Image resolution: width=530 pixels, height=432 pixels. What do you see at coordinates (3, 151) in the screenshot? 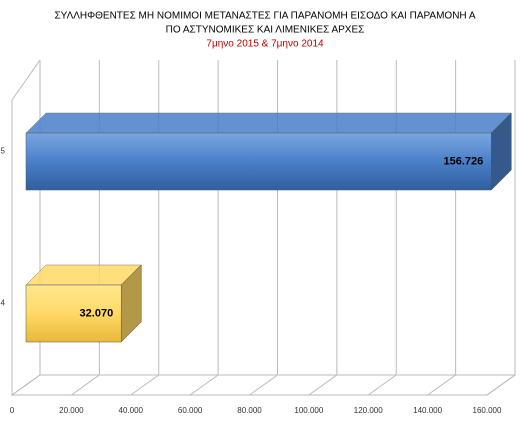
I see `y-tick-label: 5` at bounding box center [3, 151].